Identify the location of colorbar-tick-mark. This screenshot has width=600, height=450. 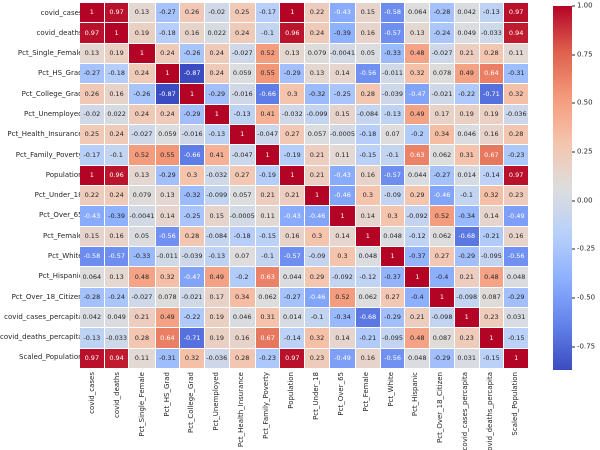
(573, 152).